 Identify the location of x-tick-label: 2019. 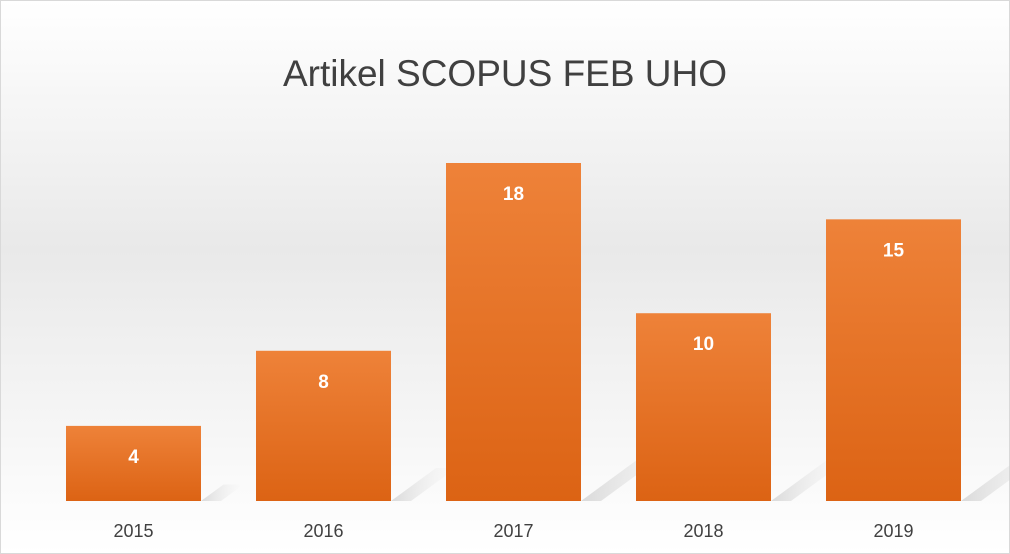
(893, 531).